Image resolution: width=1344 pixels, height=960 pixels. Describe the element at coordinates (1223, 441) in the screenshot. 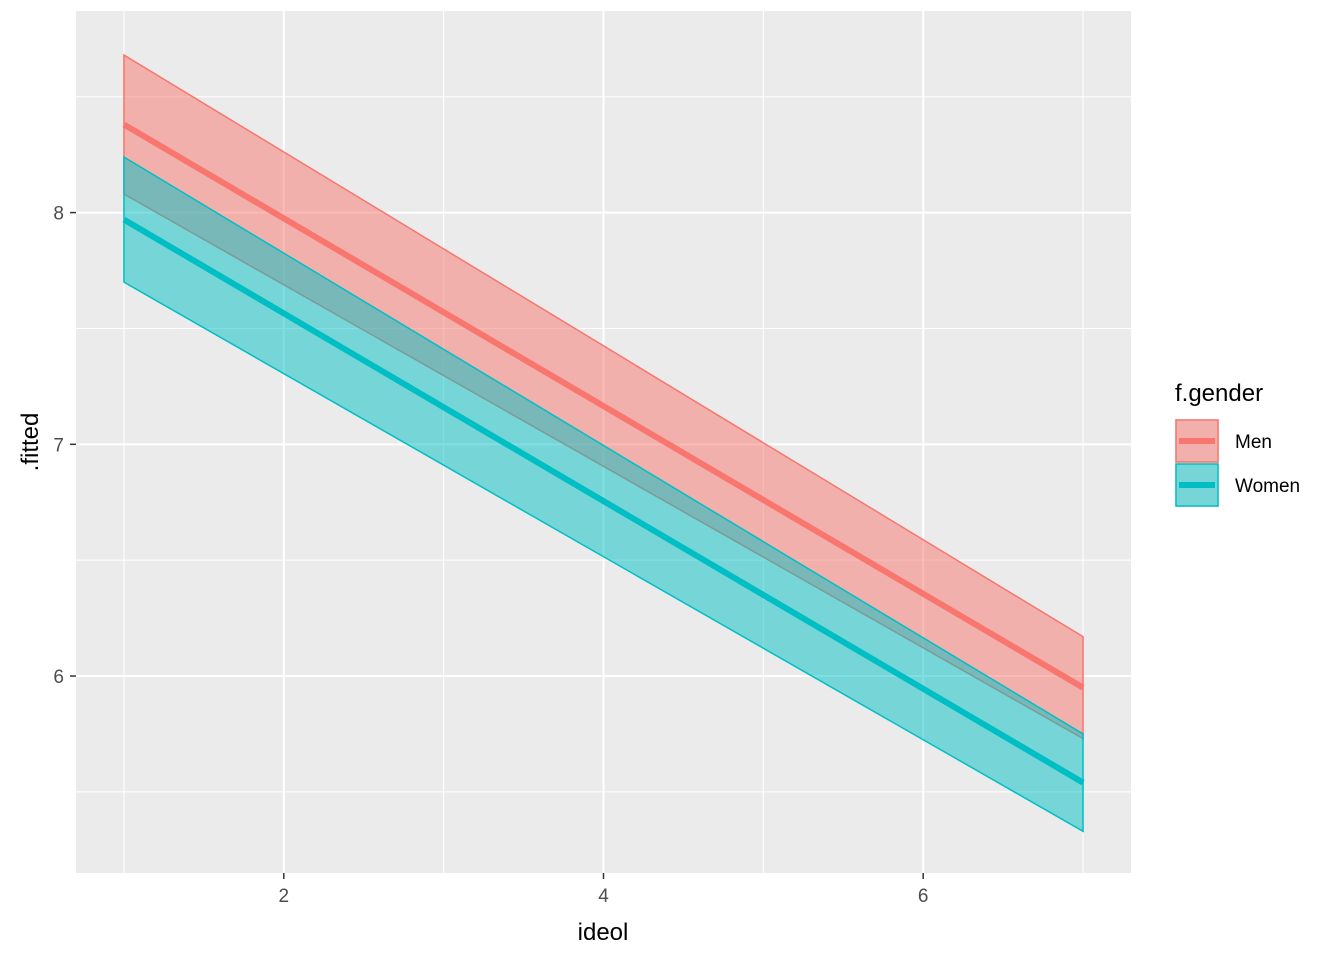

I see `legend-item-men: Men` at that location.